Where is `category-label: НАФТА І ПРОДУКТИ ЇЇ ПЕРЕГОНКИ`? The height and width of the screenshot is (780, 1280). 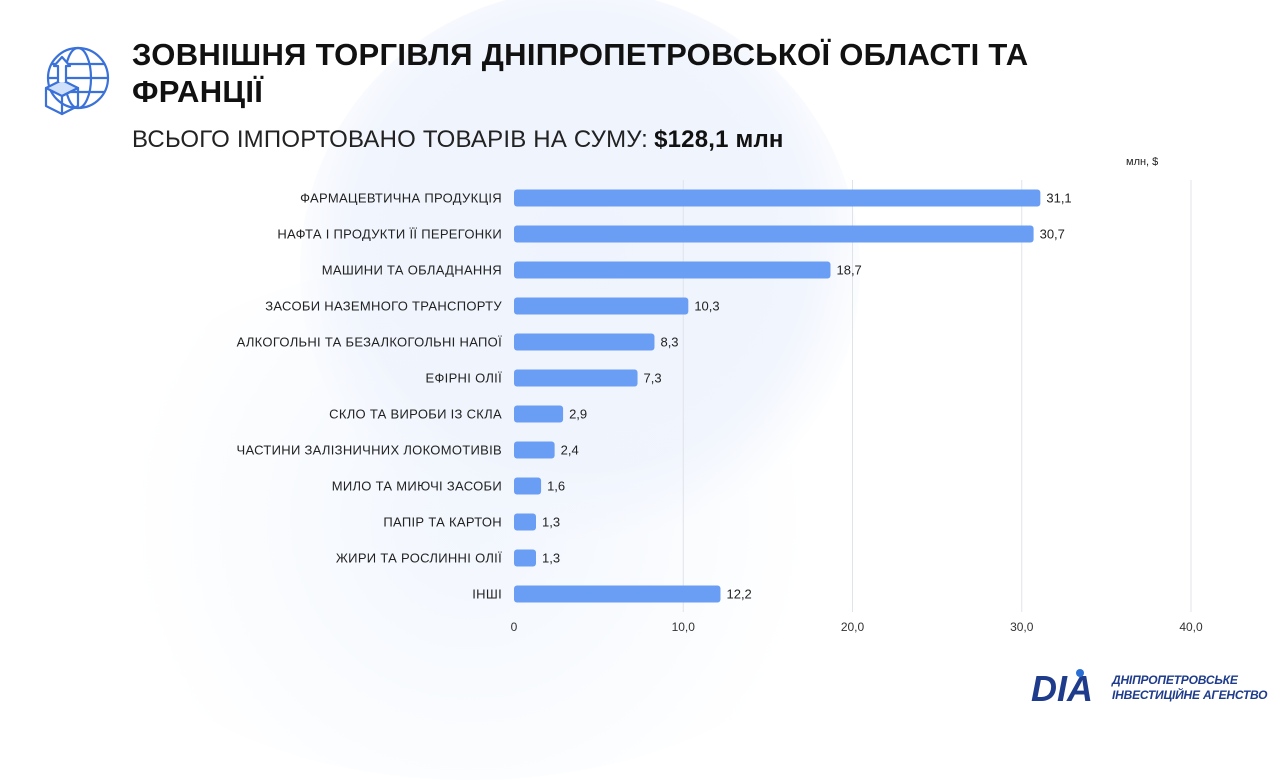
category-label: НАФТА І ПРОДУКТИ ЇЇ ПЕРЕГОНКИ is located at coordinates (389, 234).